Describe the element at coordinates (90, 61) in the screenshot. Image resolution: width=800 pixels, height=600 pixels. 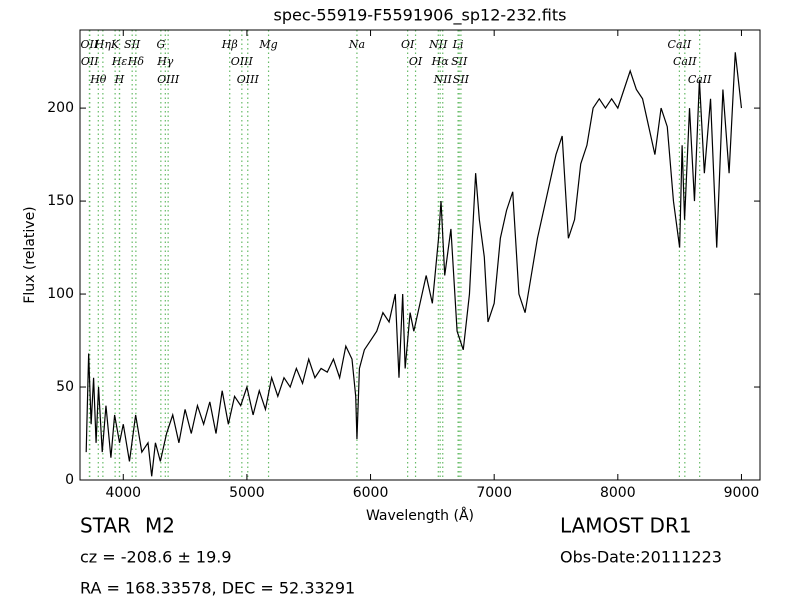
I see `spectral-line-label: OII` at that location.